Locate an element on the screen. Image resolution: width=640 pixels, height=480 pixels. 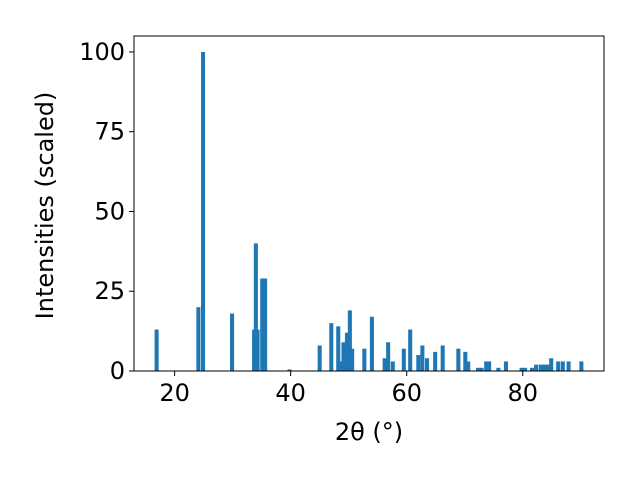
x-tick-label: 20 is located at coordinates (174, 393).